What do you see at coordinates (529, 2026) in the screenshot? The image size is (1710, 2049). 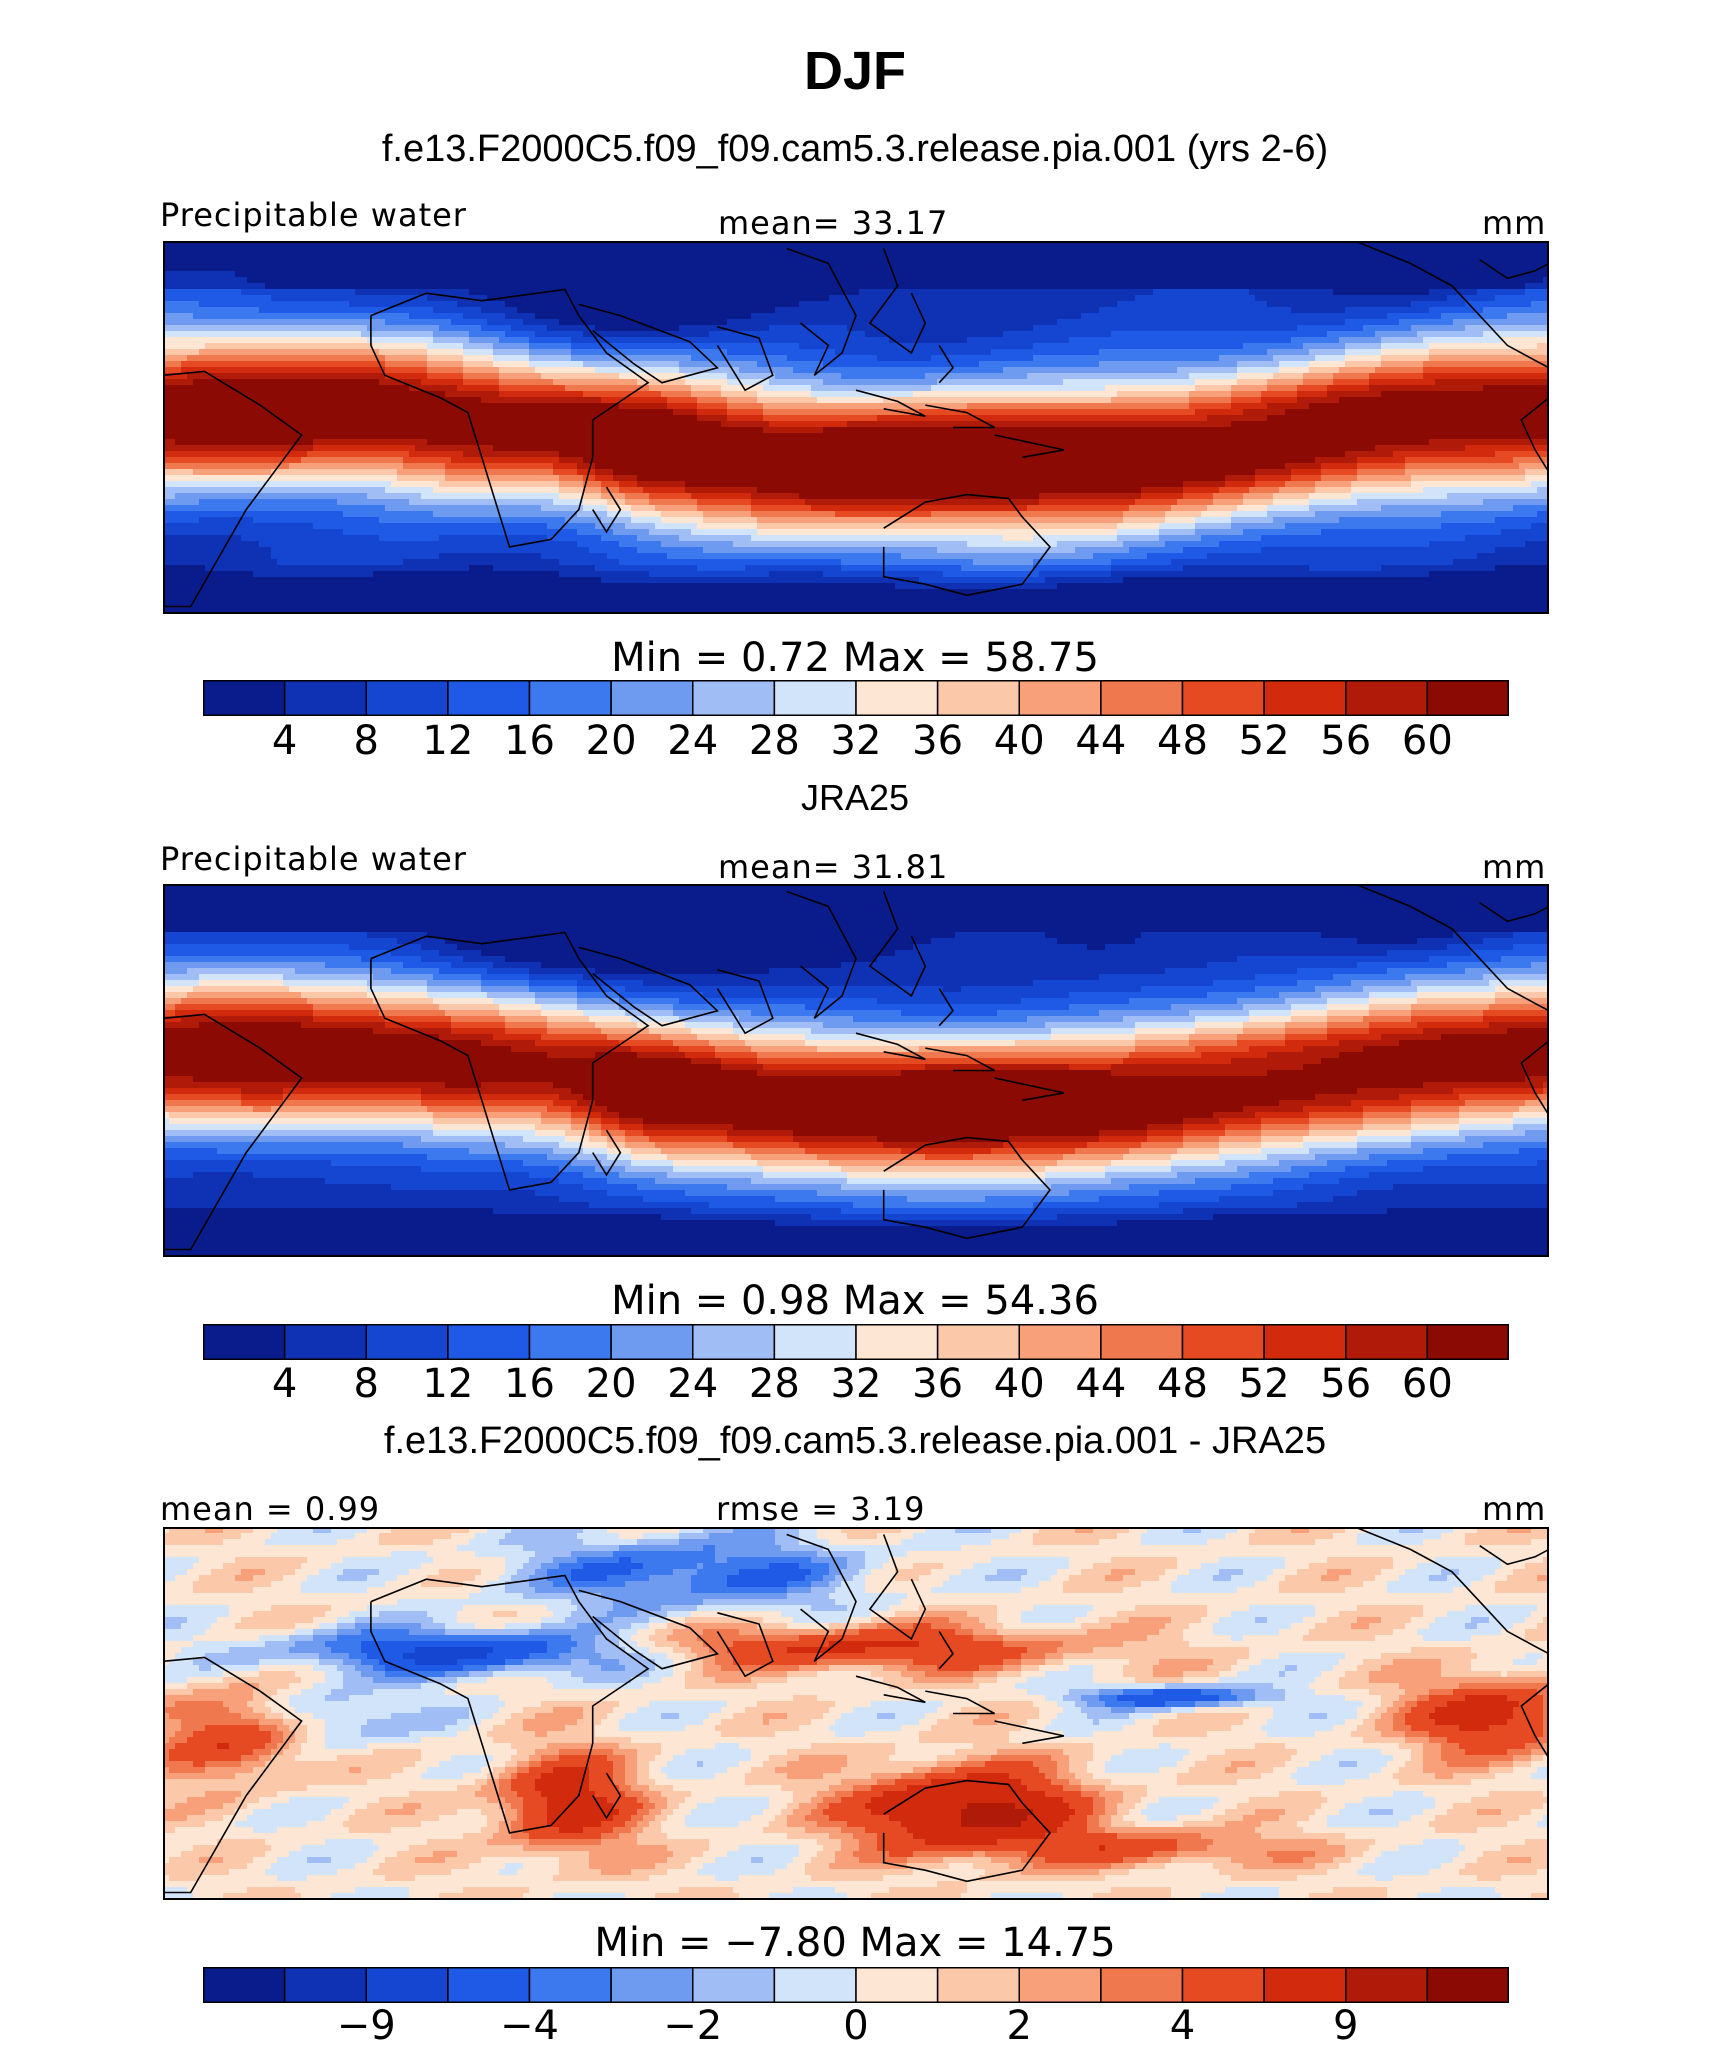 I see `colorbar-tick-label: −4` at bounding box center [529, 2026].